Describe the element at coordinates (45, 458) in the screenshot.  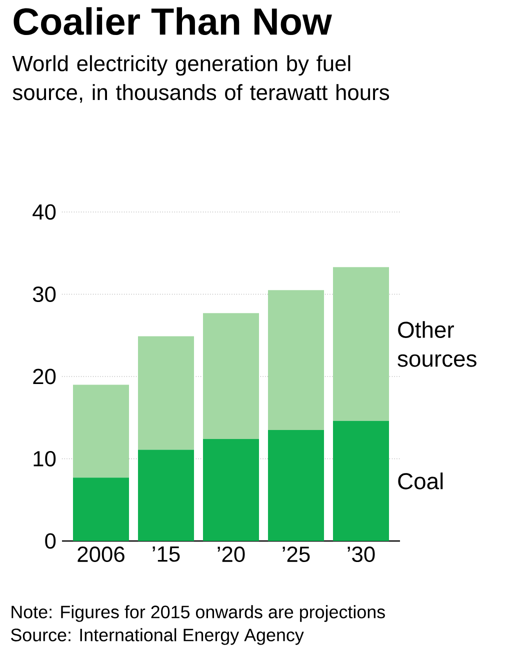
I see `y-tick-label: 10` at that location.